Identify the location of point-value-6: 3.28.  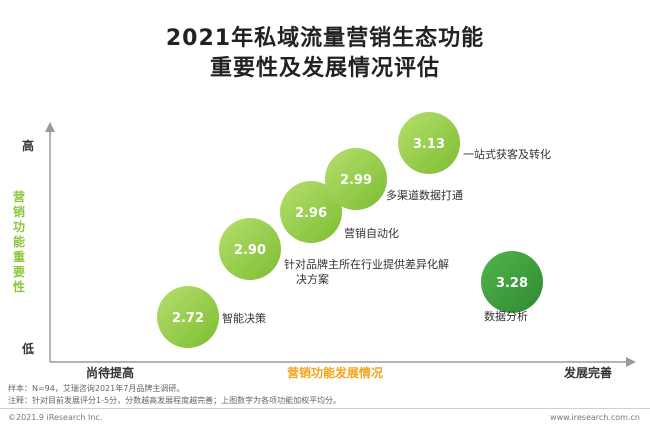
(512, 283).